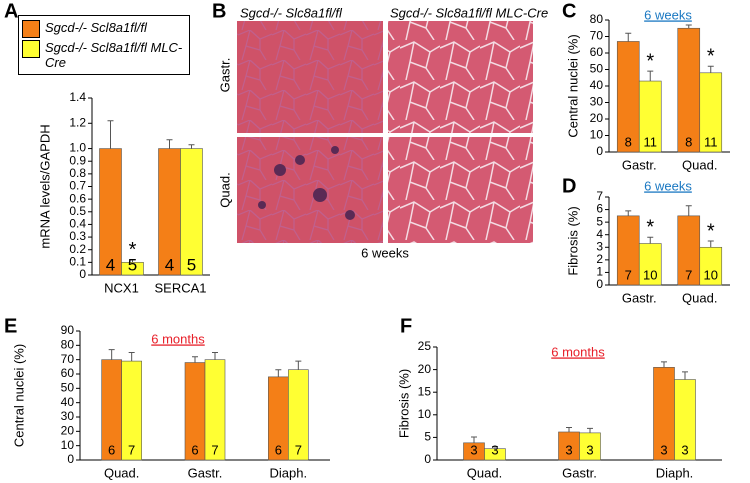 The height and width of the screenshot is (483, 750). I want to click on y-tick-label: 0.9, so click(77, 160).